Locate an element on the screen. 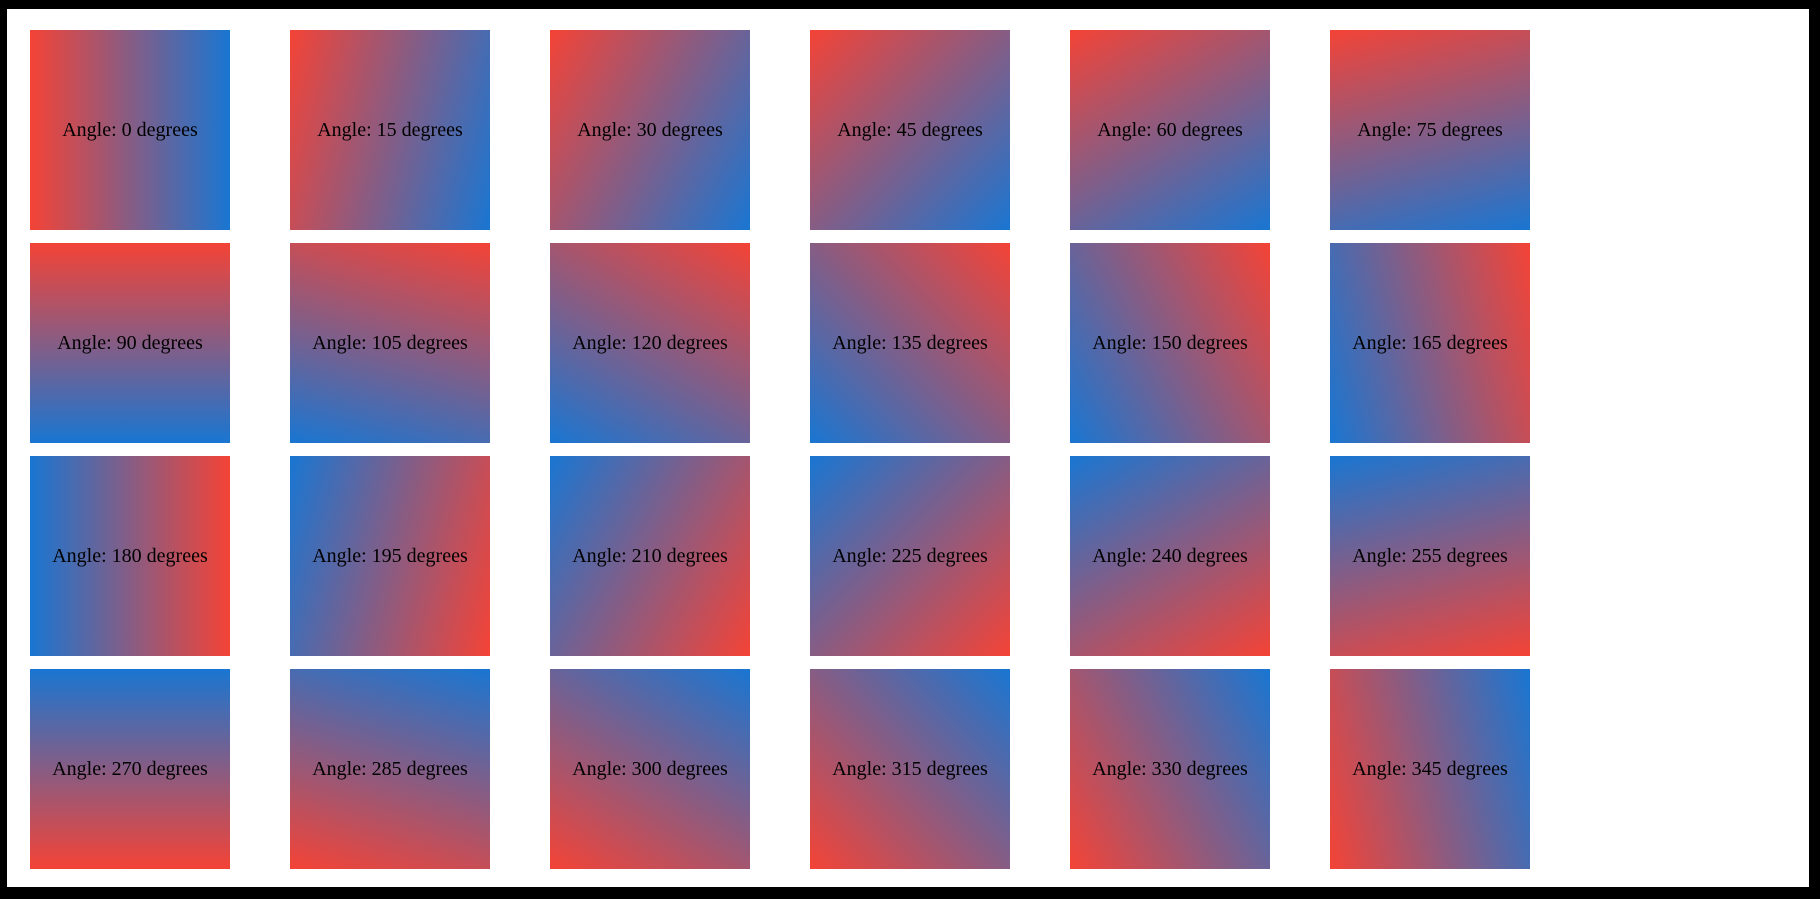  gradient-angle-label: Angle: 75 degrees is located at coordinates (1430, 130).